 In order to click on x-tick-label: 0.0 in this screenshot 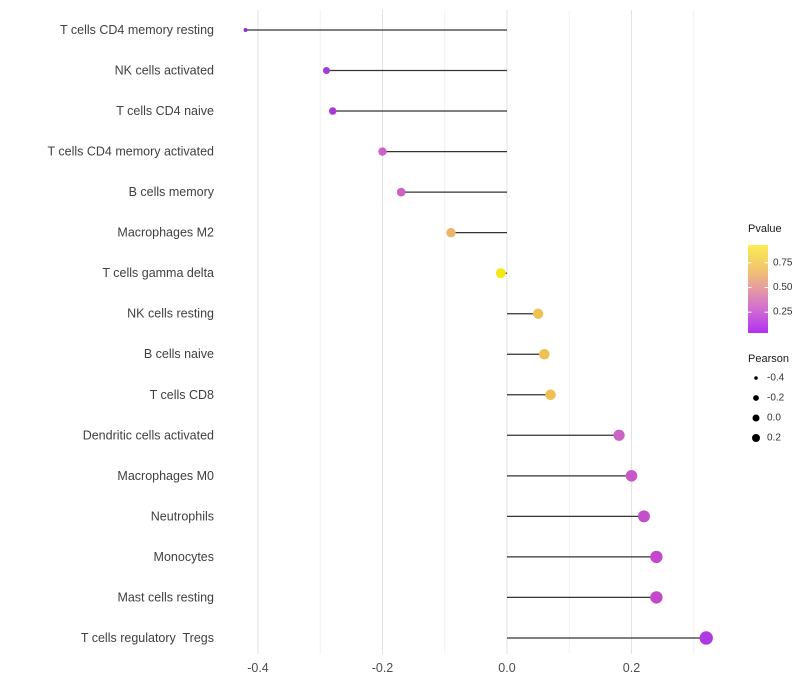, I will do `click(506, 668)`.